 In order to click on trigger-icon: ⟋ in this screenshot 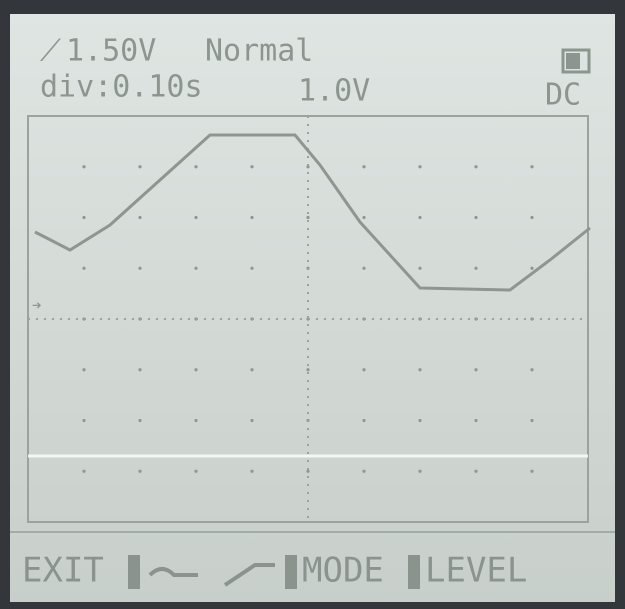, I will do `click(50, 51)`.